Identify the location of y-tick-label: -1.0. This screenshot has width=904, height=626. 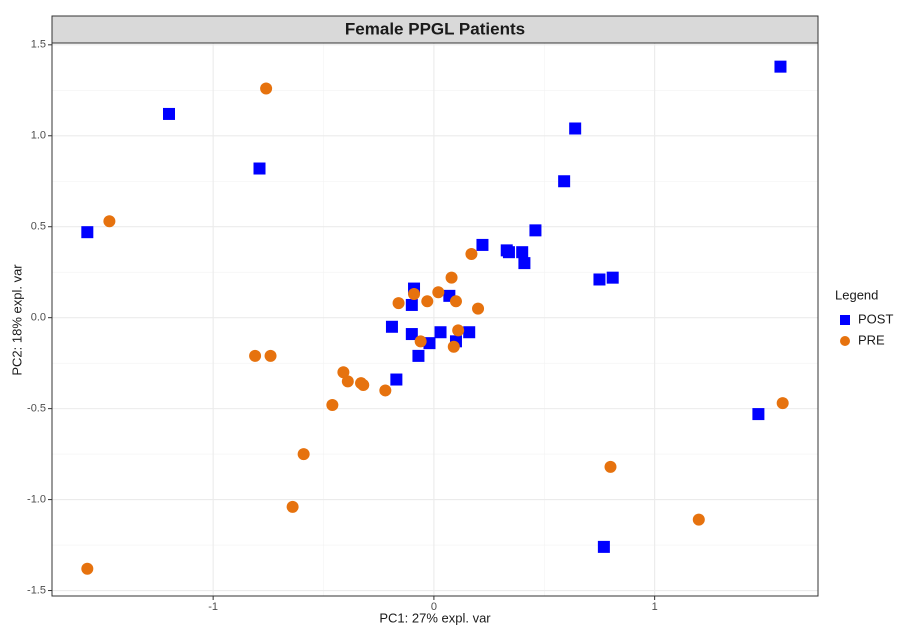
(36, 499).